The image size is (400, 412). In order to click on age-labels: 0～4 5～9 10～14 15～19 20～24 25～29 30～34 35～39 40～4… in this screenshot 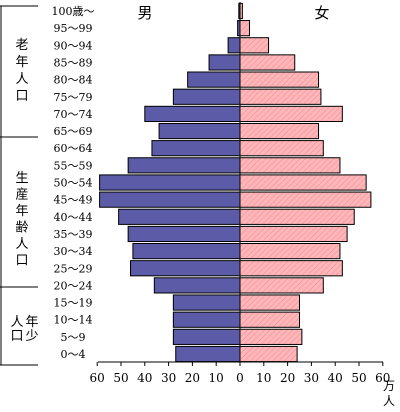, I will do `click(73, 183)`.